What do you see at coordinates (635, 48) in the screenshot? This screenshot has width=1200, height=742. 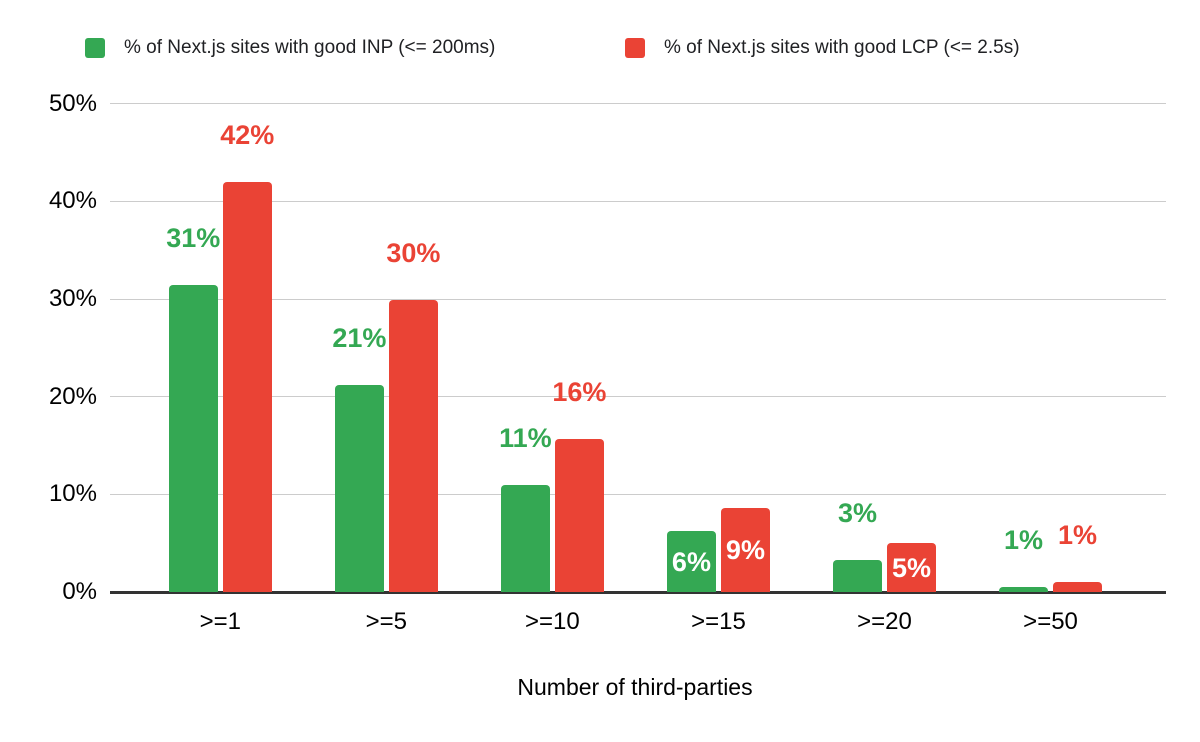 I see `legend-swatch-lcp-icon` at bounding box center [635, 48].